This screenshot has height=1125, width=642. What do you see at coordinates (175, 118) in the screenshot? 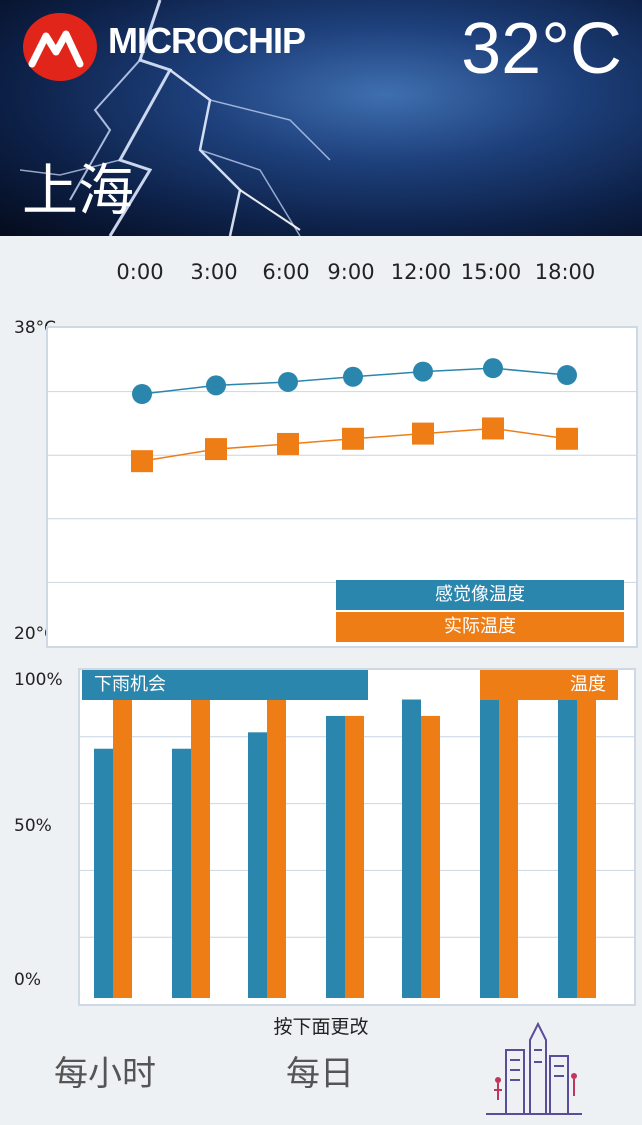
I see `lightning-background` at bounding box center [175, 118].